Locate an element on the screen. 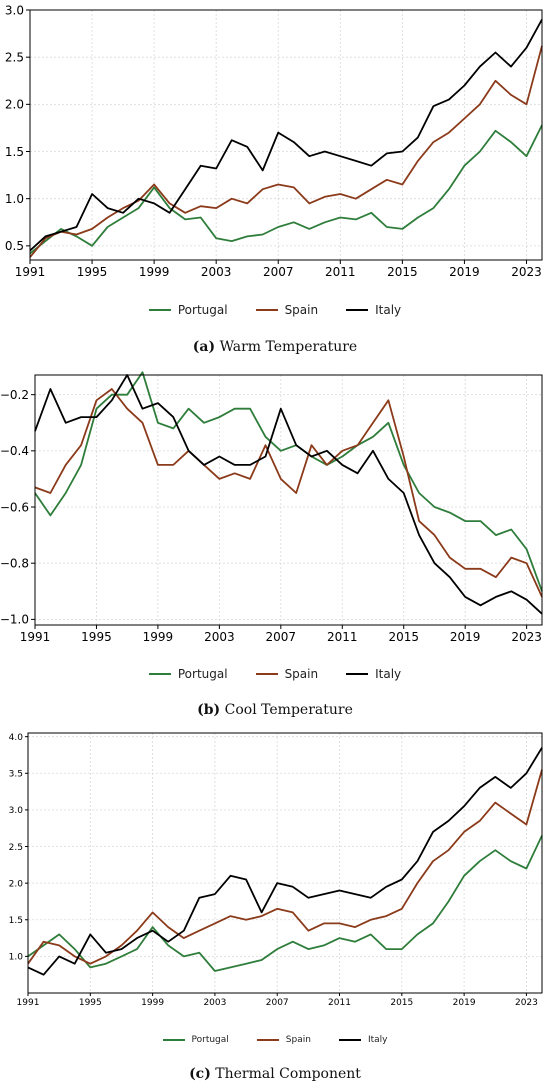 Image resolution: width=550 pixels, height=1091 pixels. y-tick-label: 4.0 is located at coordinates (16, 738).